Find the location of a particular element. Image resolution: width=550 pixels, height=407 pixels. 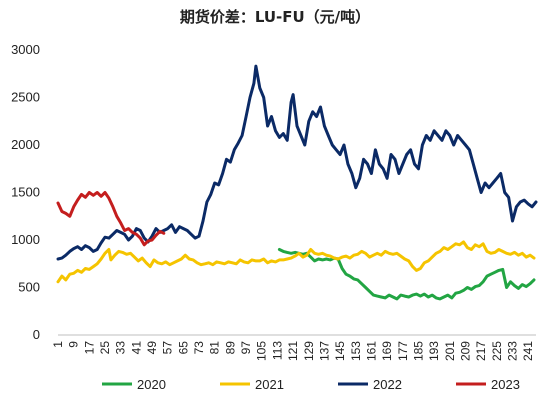

x-tick-label: 49 is located at coordinates (152, 348).